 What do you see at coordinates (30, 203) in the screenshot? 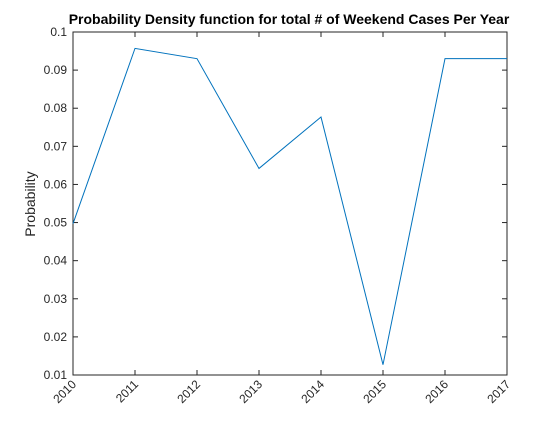
I see `y-axis-label: Probability` at bounding box center [30, 203].